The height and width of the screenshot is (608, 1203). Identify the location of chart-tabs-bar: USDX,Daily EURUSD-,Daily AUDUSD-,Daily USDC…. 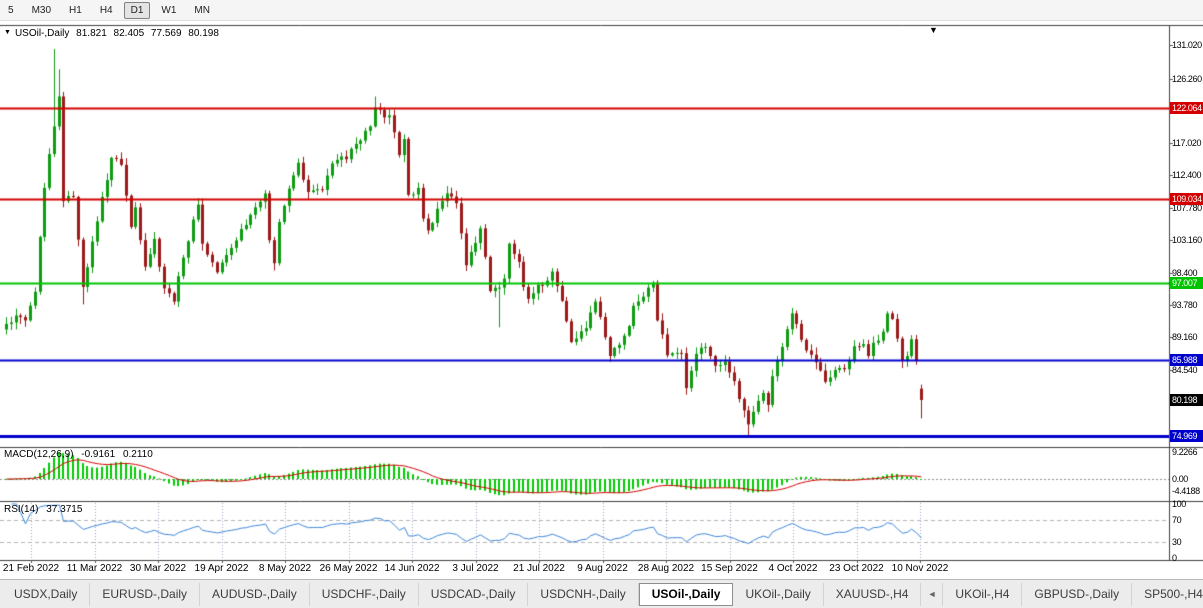
(601, 593).